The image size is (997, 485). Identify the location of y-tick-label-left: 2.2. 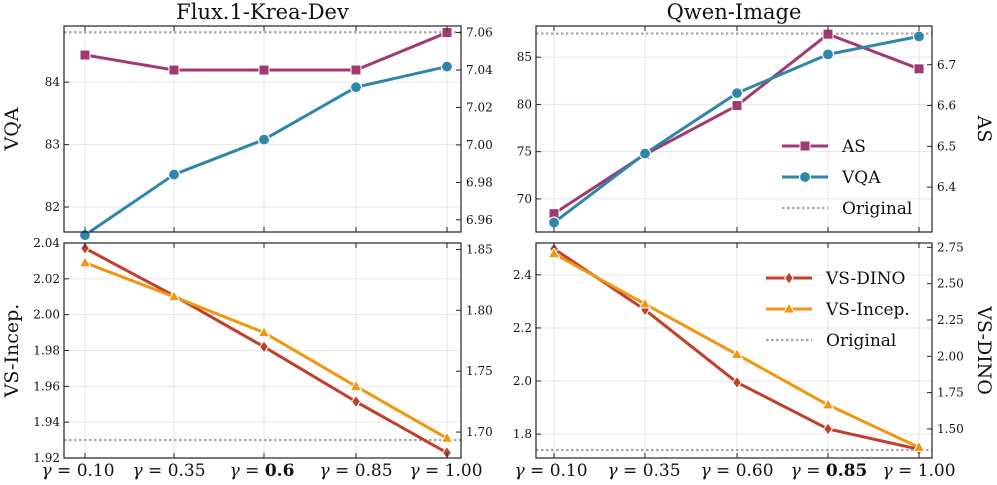
(522, 328).